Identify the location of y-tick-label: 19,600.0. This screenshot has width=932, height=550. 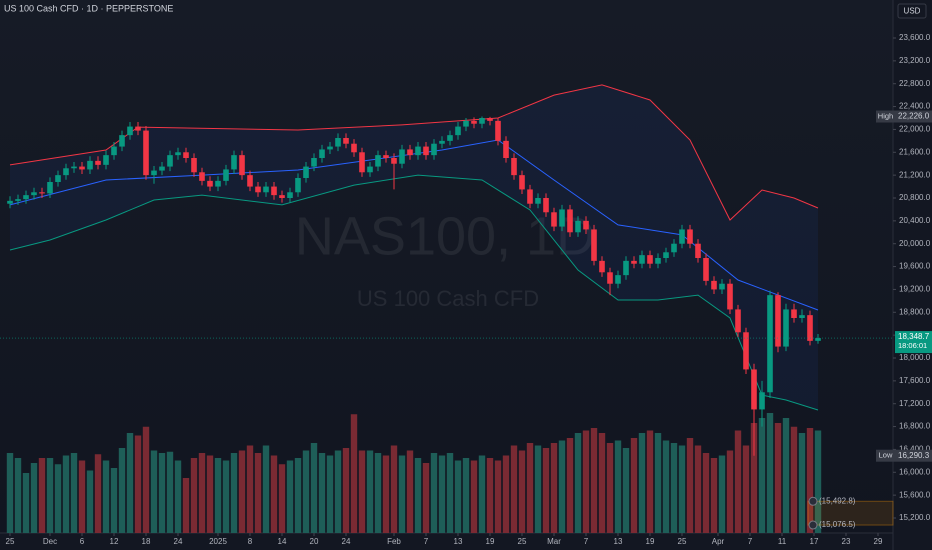
(915, 266).